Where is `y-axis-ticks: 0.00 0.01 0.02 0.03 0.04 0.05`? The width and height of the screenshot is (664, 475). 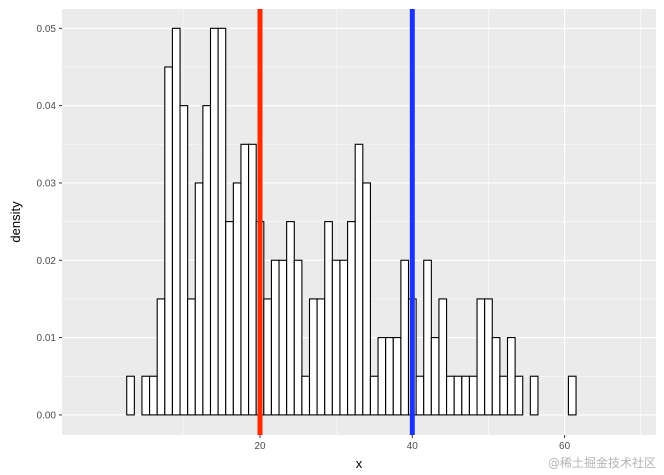 y-axis-ticks: 0.00 0.01 0.02 0.03 0.04 0.05 is located at coordinates (49, 222).